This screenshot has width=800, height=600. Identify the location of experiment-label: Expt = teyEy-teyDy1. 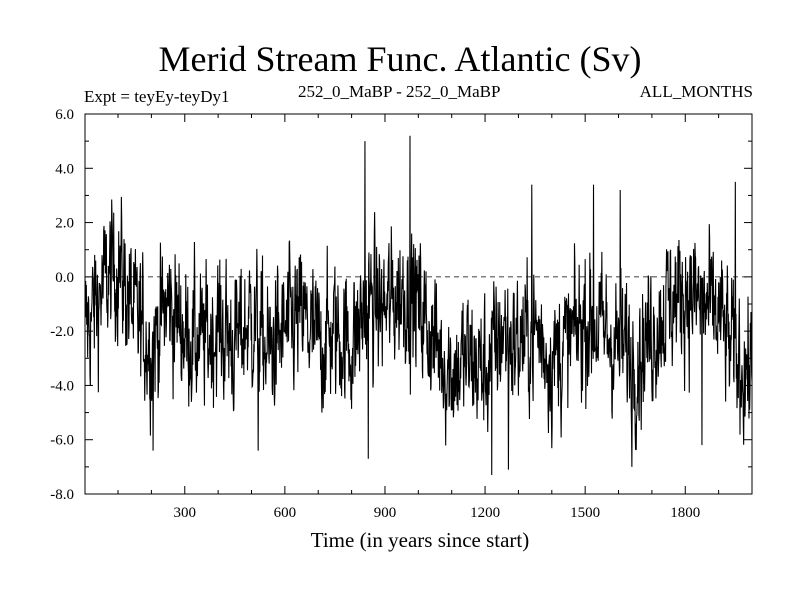
(157, 96).